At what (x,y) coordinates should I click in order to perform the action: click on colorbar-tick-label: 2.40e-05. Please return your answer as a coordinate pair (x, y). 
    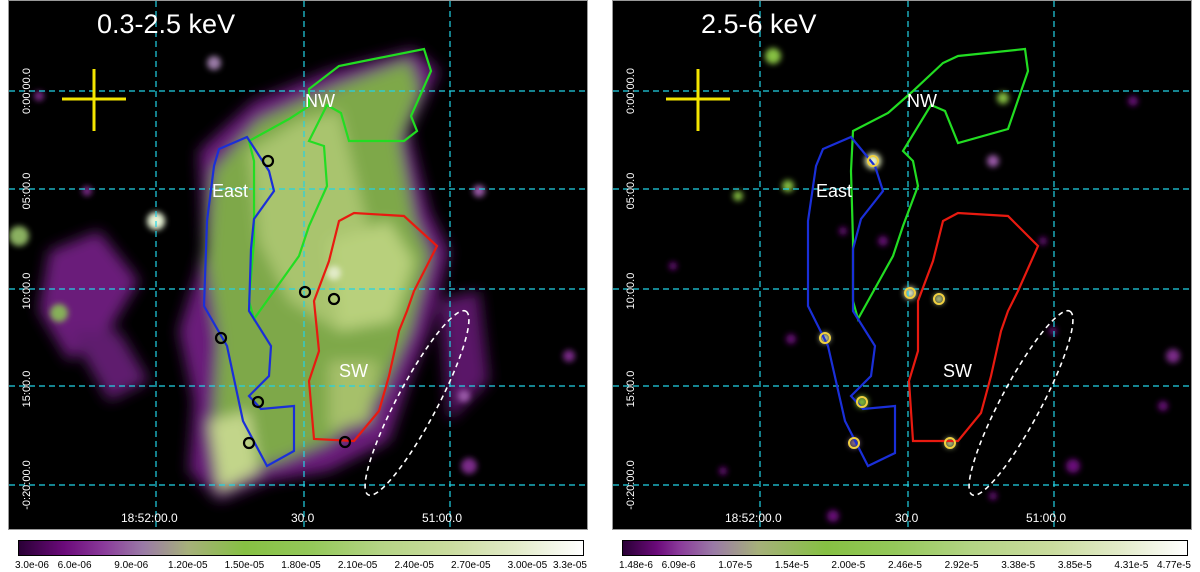
    Looking at the image, I should click on (414, 565).